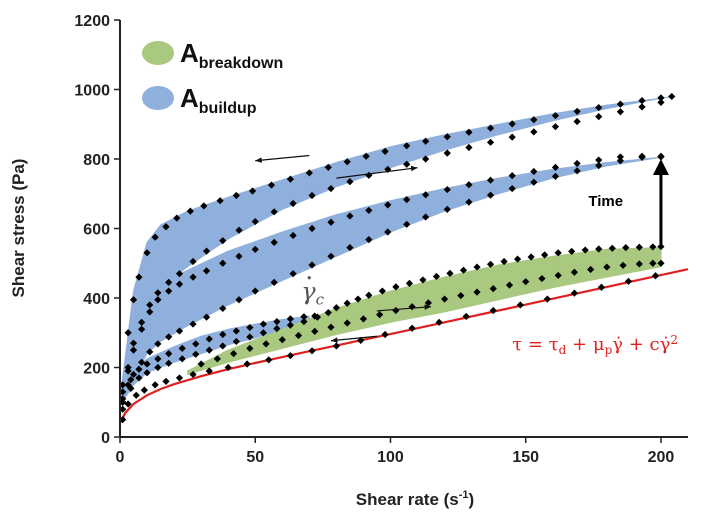  I want to click on x-tick-label: 0, so click(120, 457).